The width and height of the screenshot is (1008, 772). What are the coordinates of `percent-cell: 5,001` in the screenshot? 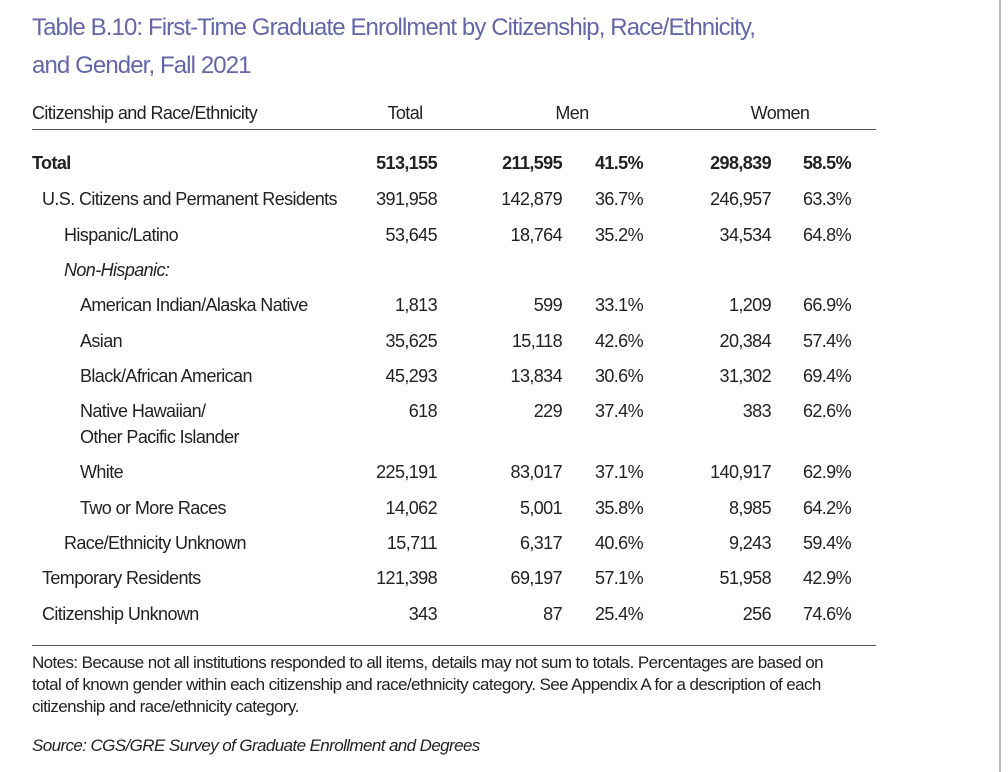 It's located at (541, 508).